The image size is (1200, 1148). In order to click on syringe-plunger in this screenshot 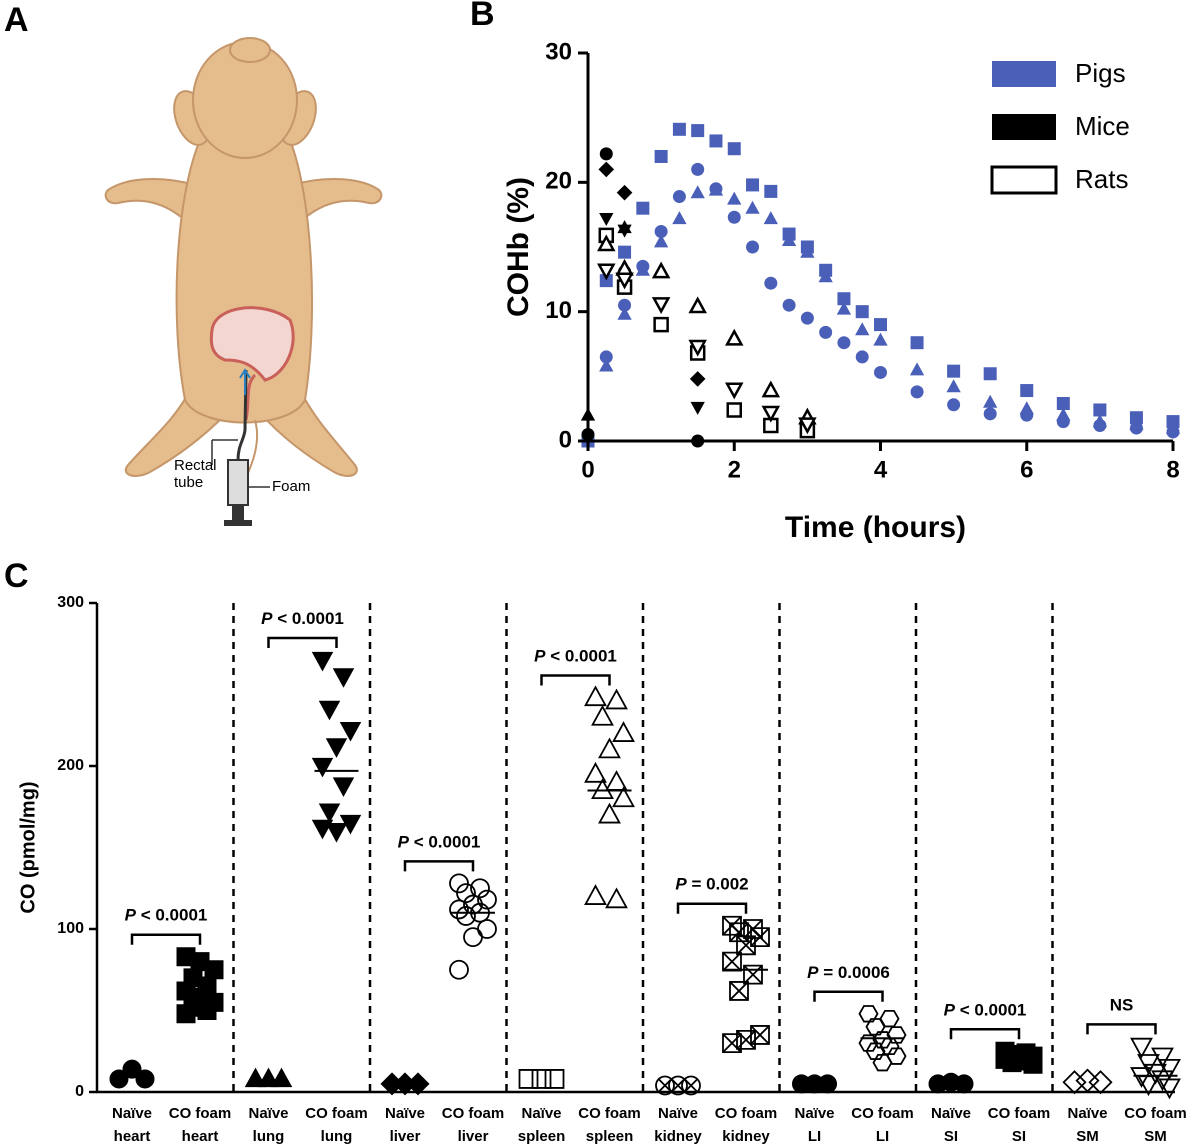, I will do `click(238, 512)`.